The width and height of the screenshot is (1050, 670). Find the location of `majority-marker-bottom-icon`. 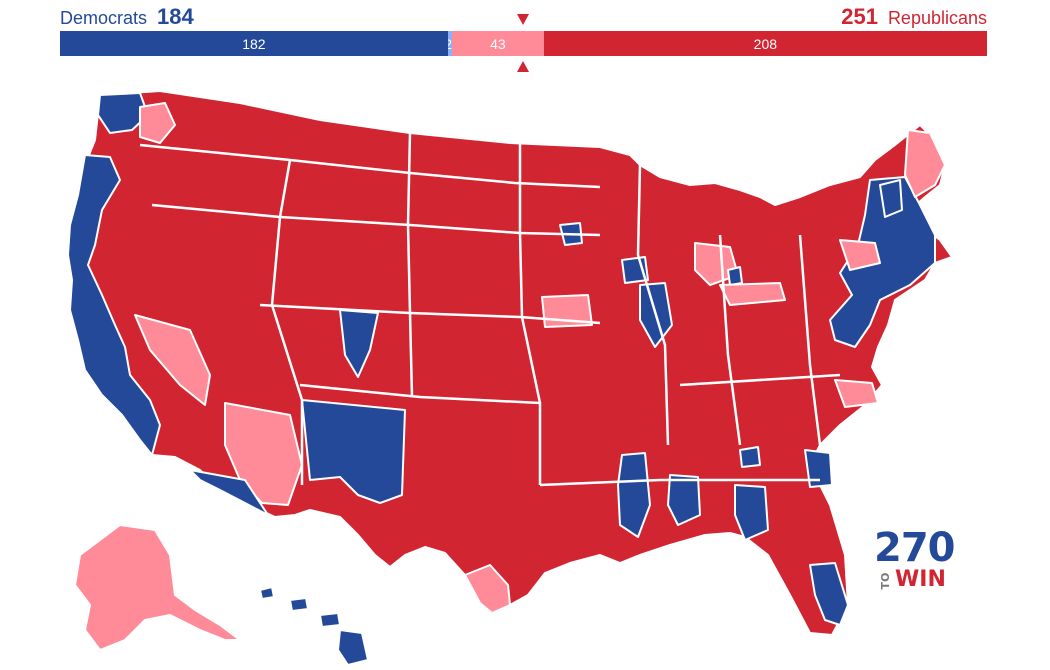

majority-marker-bottom-icon is located at coordinates (523, 66).